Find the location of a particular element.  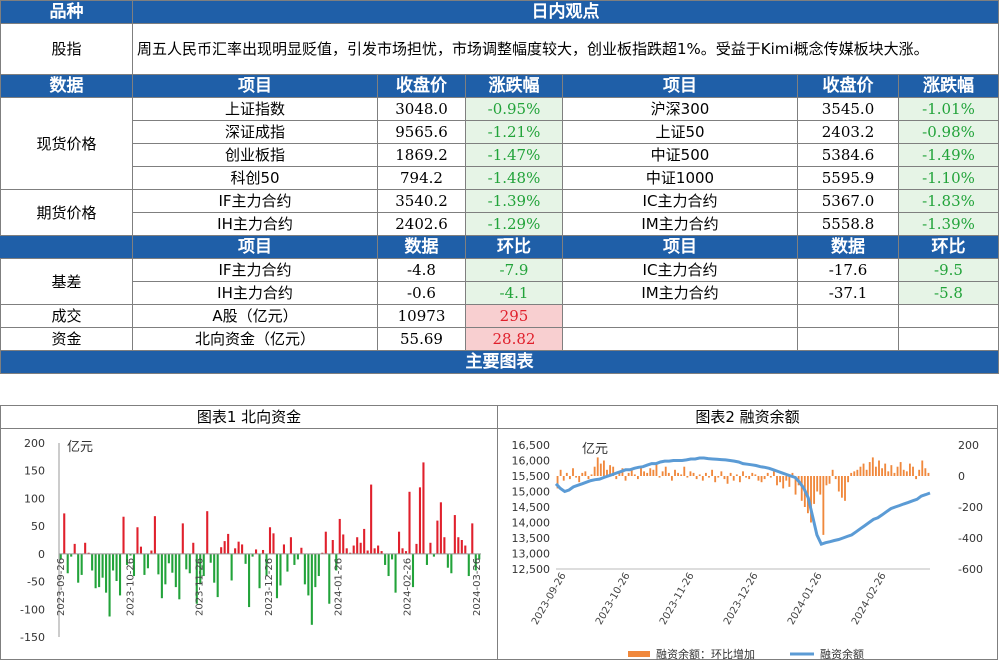

basis-header-data-1: 数据 is located at coordinates (421, 247).